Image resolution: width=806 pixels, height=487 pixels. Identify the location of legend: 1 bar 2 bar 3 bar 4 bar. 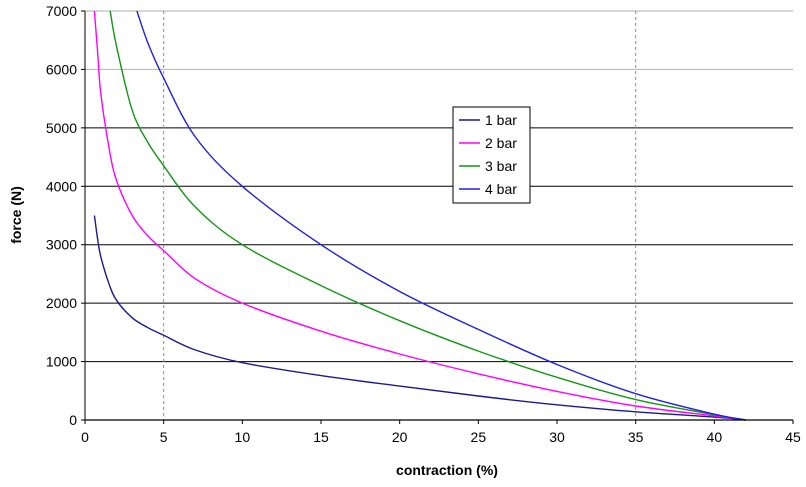
(491, 155).